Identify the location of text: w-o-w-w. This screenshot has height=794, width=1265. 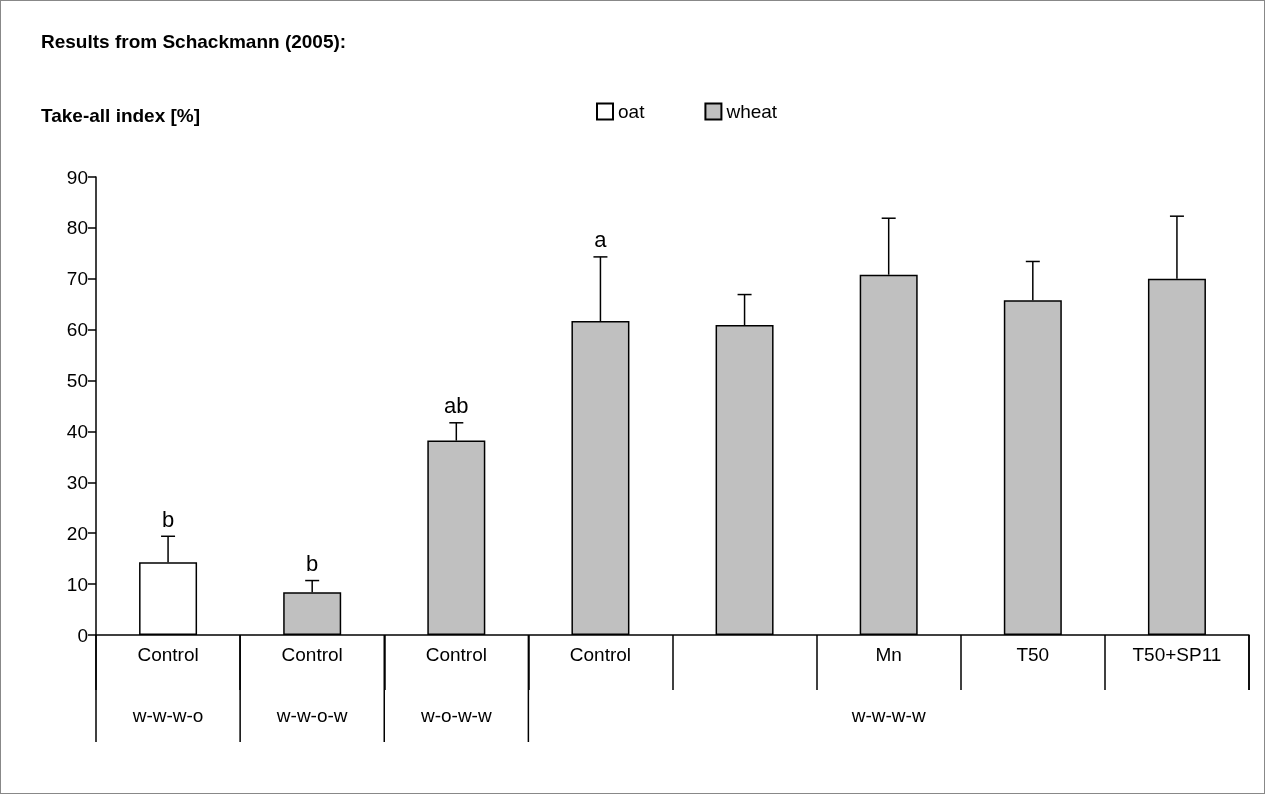
(455, 715).